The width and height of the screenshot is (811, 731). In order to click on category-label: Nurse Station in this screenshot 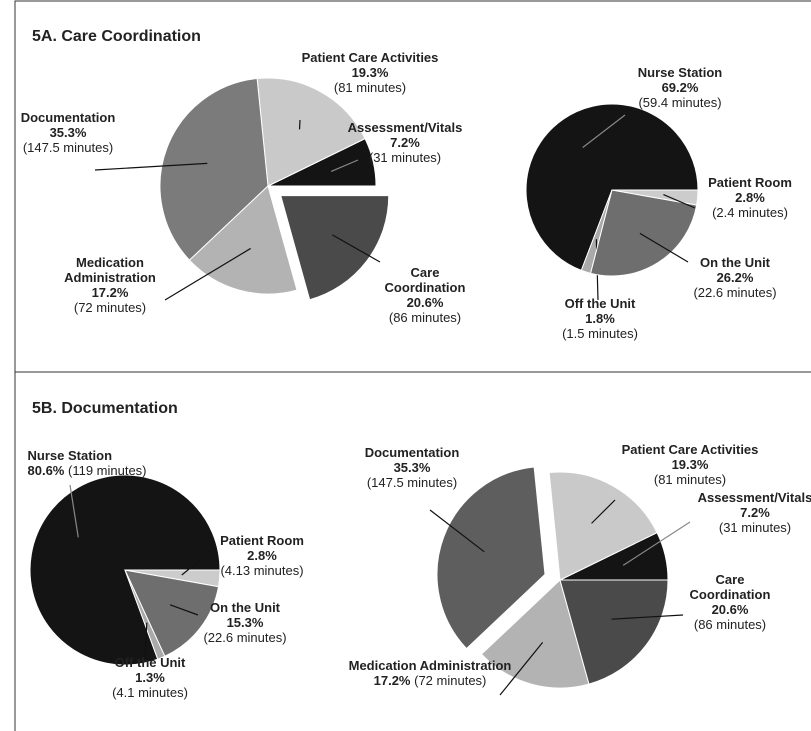, I will do `click(680, 72)`.